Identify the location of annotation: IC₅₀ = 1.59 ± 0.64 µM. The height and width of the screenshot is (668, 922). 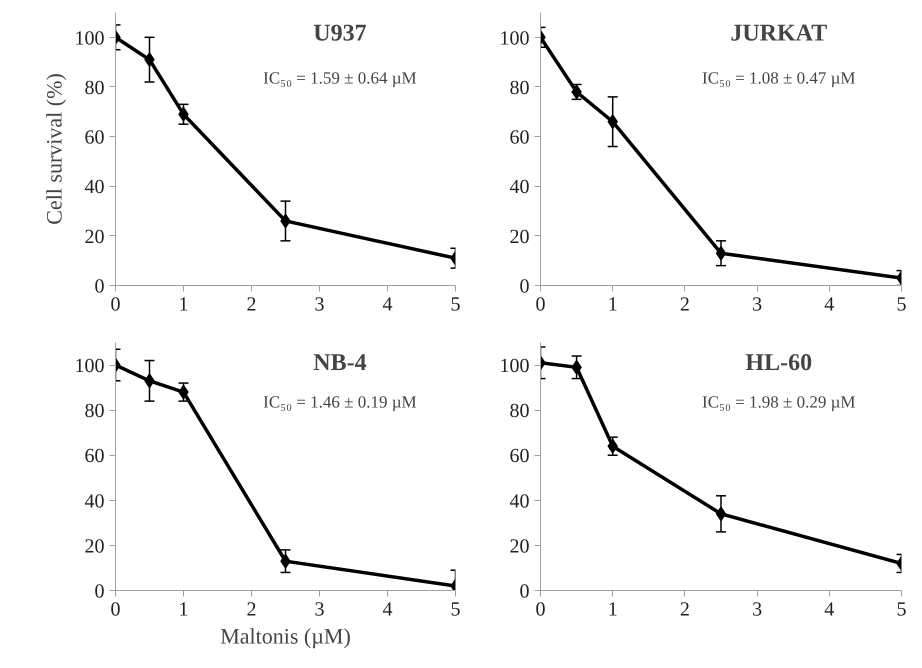
(340, 78).